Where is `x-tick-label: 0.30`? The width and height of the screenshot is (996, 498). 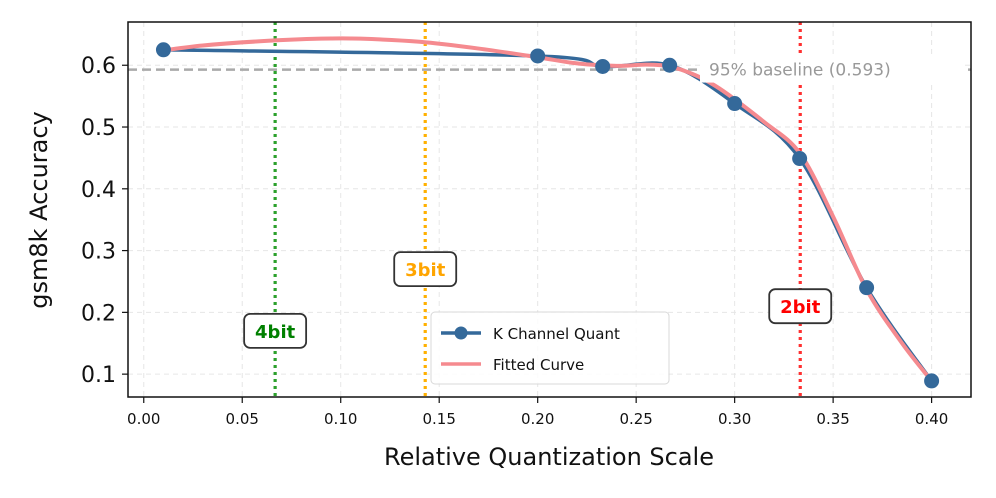
x-tick-label: 0.30 is located at coordinates (734, 419).